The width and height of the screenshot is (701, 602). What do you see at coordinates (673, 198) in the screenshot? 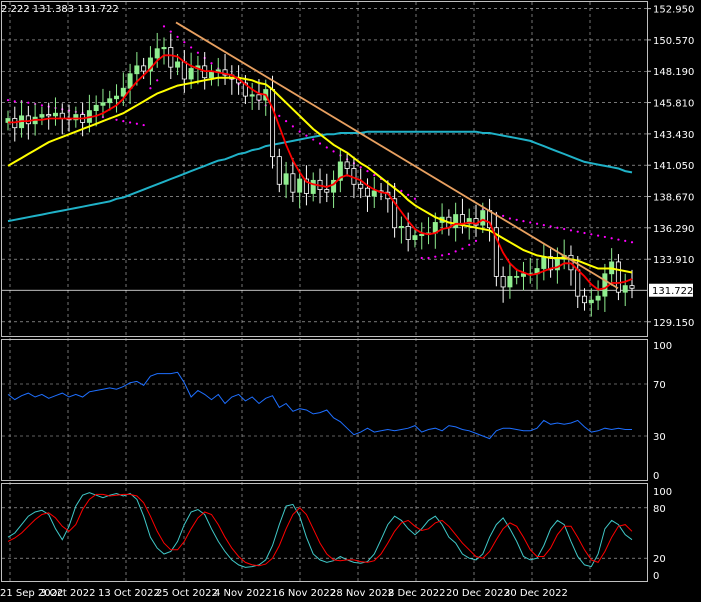
I see `price-tick-label: 138.670` at bounding box center [673, 198].